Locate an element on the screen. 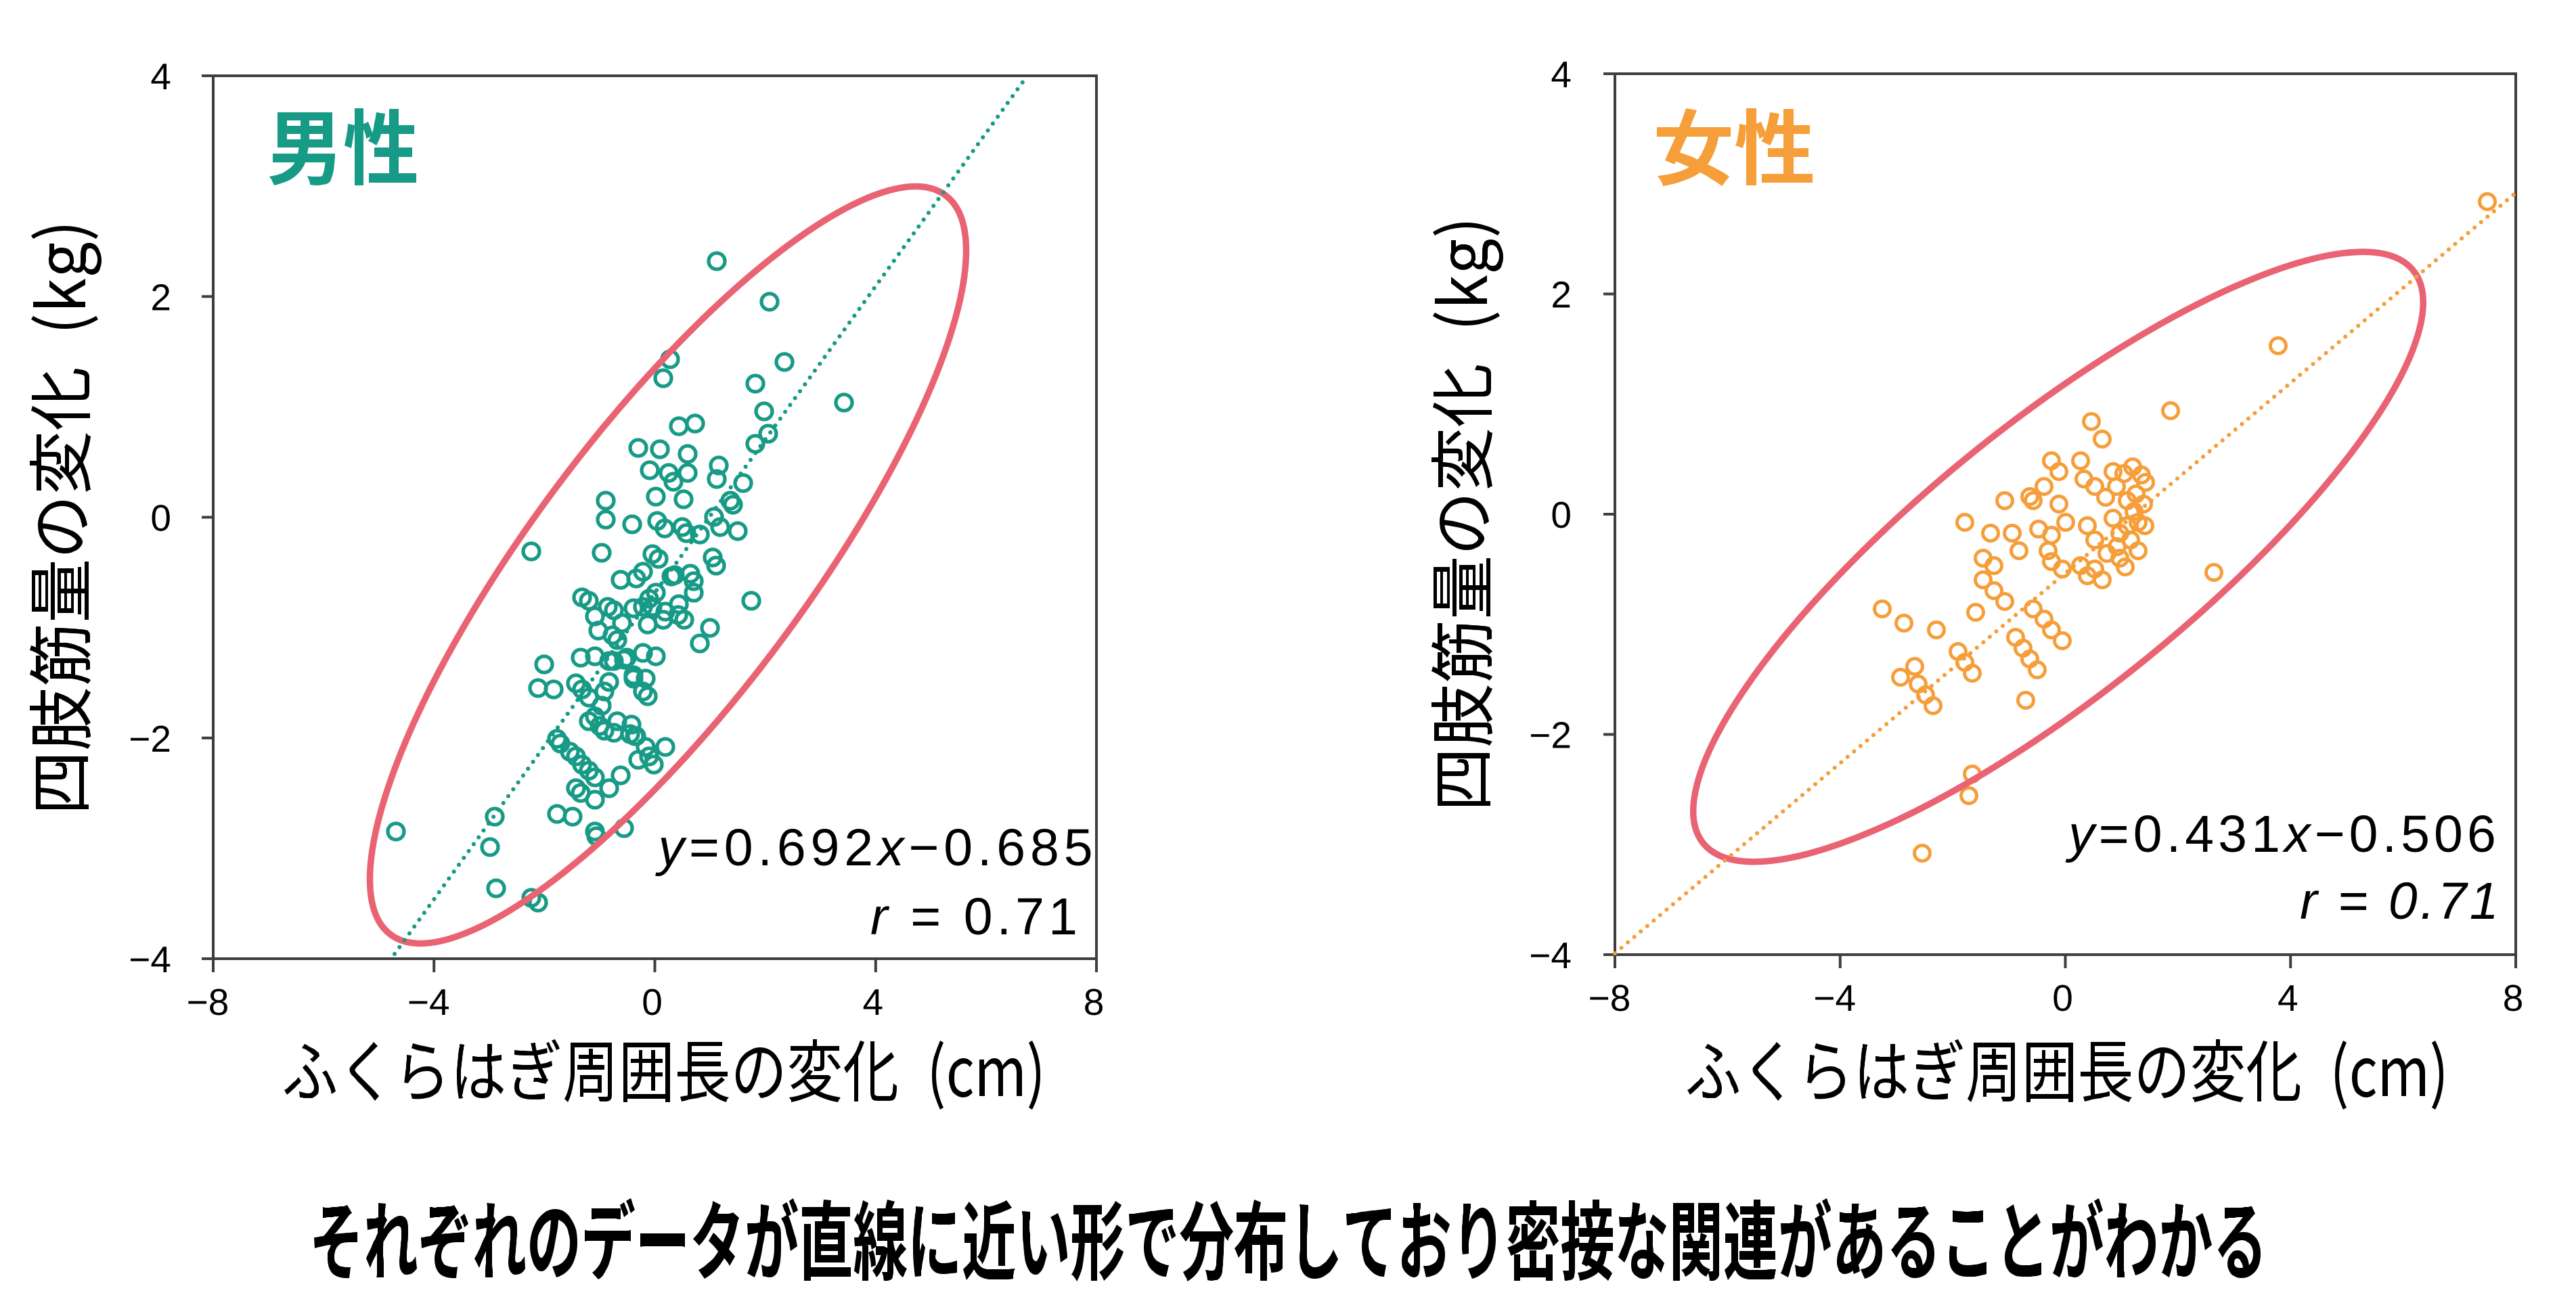 The image size is (2576, 1297). svg-text: y=0.431x−0.506 is located at coordinates (2282, 834).